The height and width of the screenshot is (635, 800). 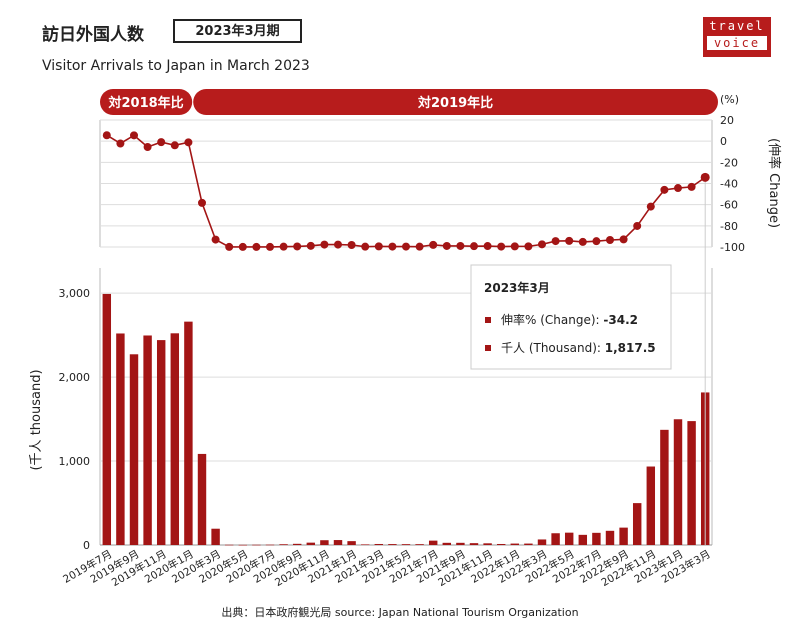 I want to click on tooltip-line-value: -34.2, so click(x=620, y=320).